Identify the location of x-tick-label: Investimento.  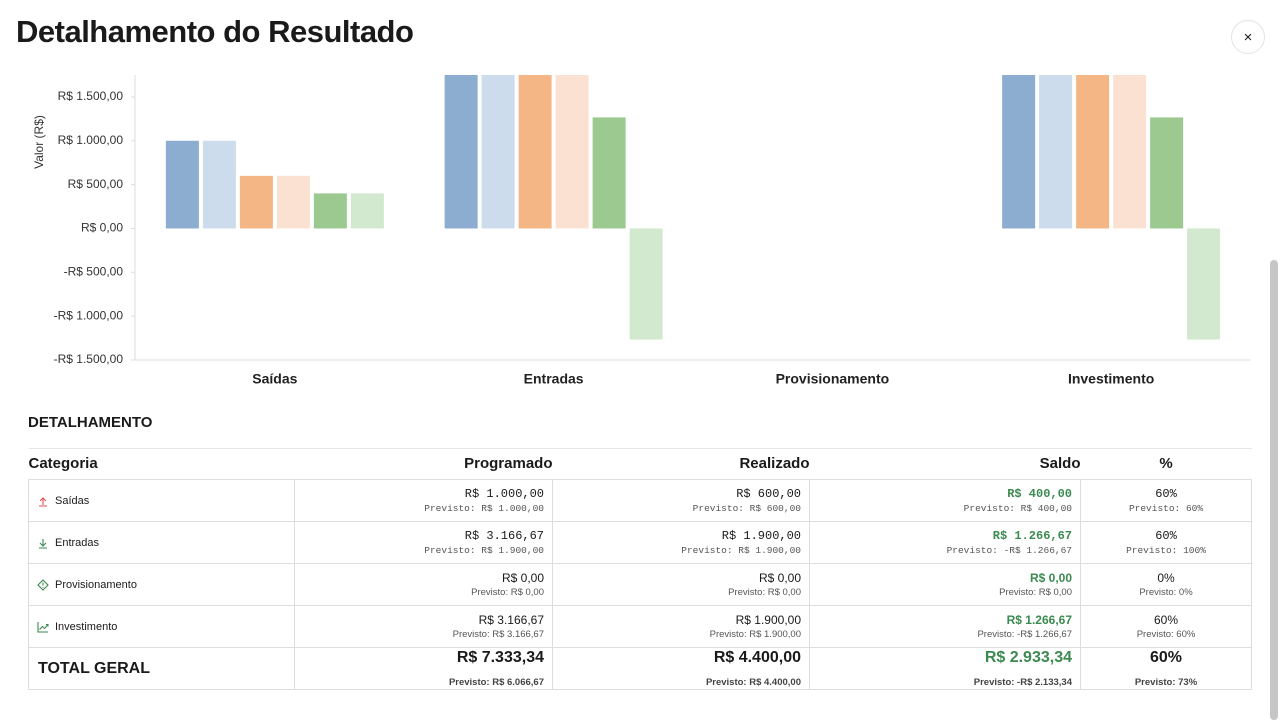
(1111, 379).